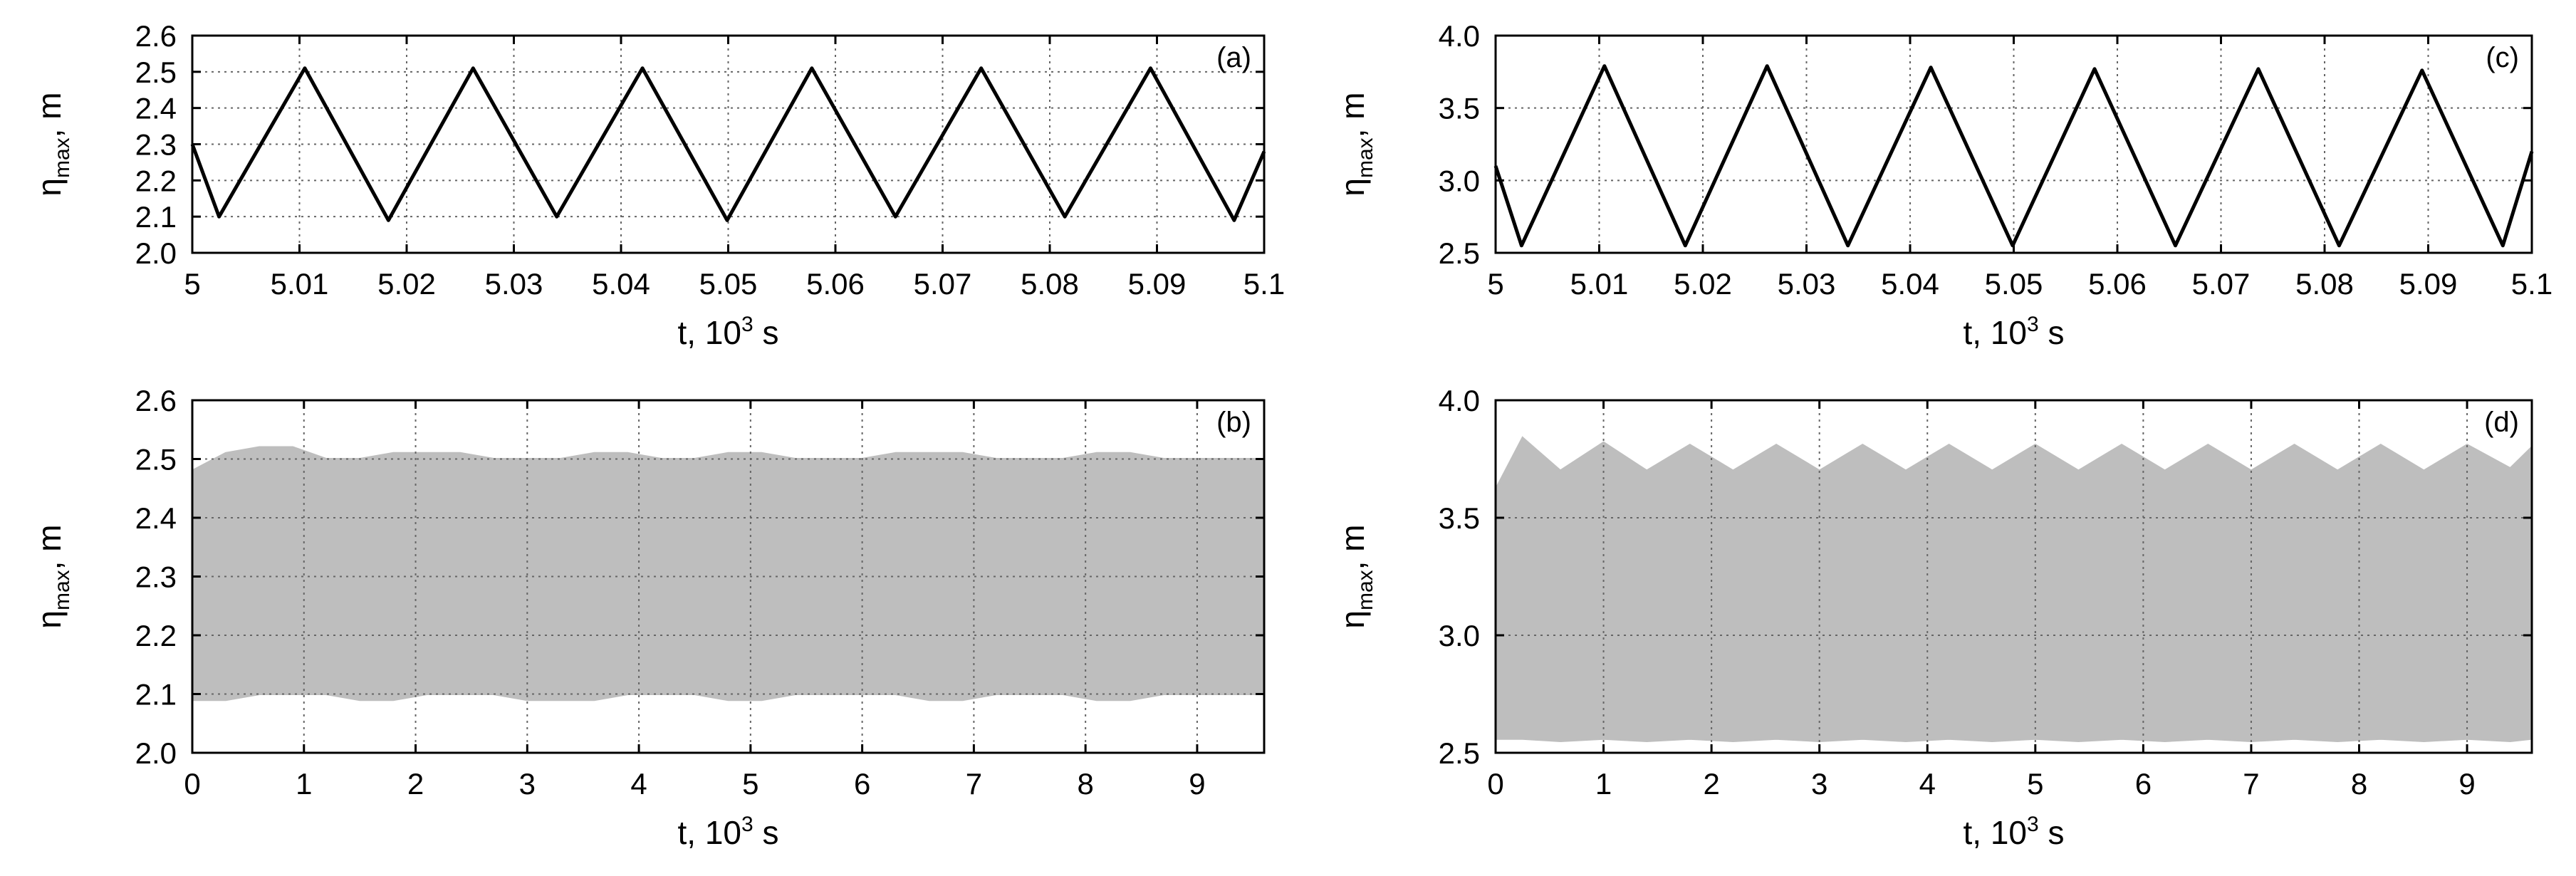 The width and height of the screenshot is (2576, 876). Describe the element at coordinates (2502, 57) in the screenshot. I see `panel-label: (c)` at that location.